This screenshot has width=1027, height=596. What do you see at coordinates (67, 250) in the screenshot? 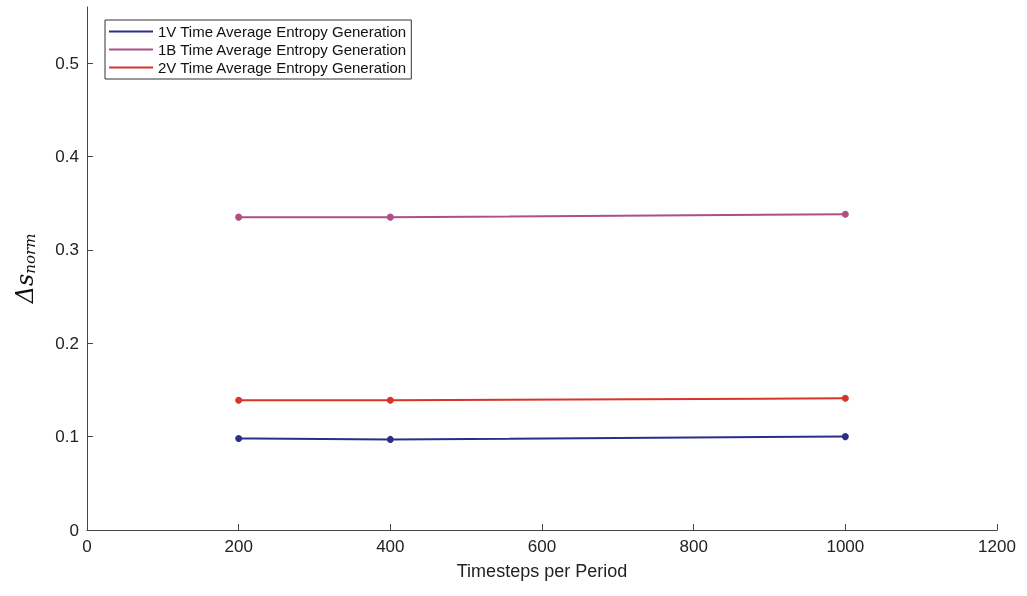
I see `y-tick-label: 0.3` at bounding box center [67, 250].